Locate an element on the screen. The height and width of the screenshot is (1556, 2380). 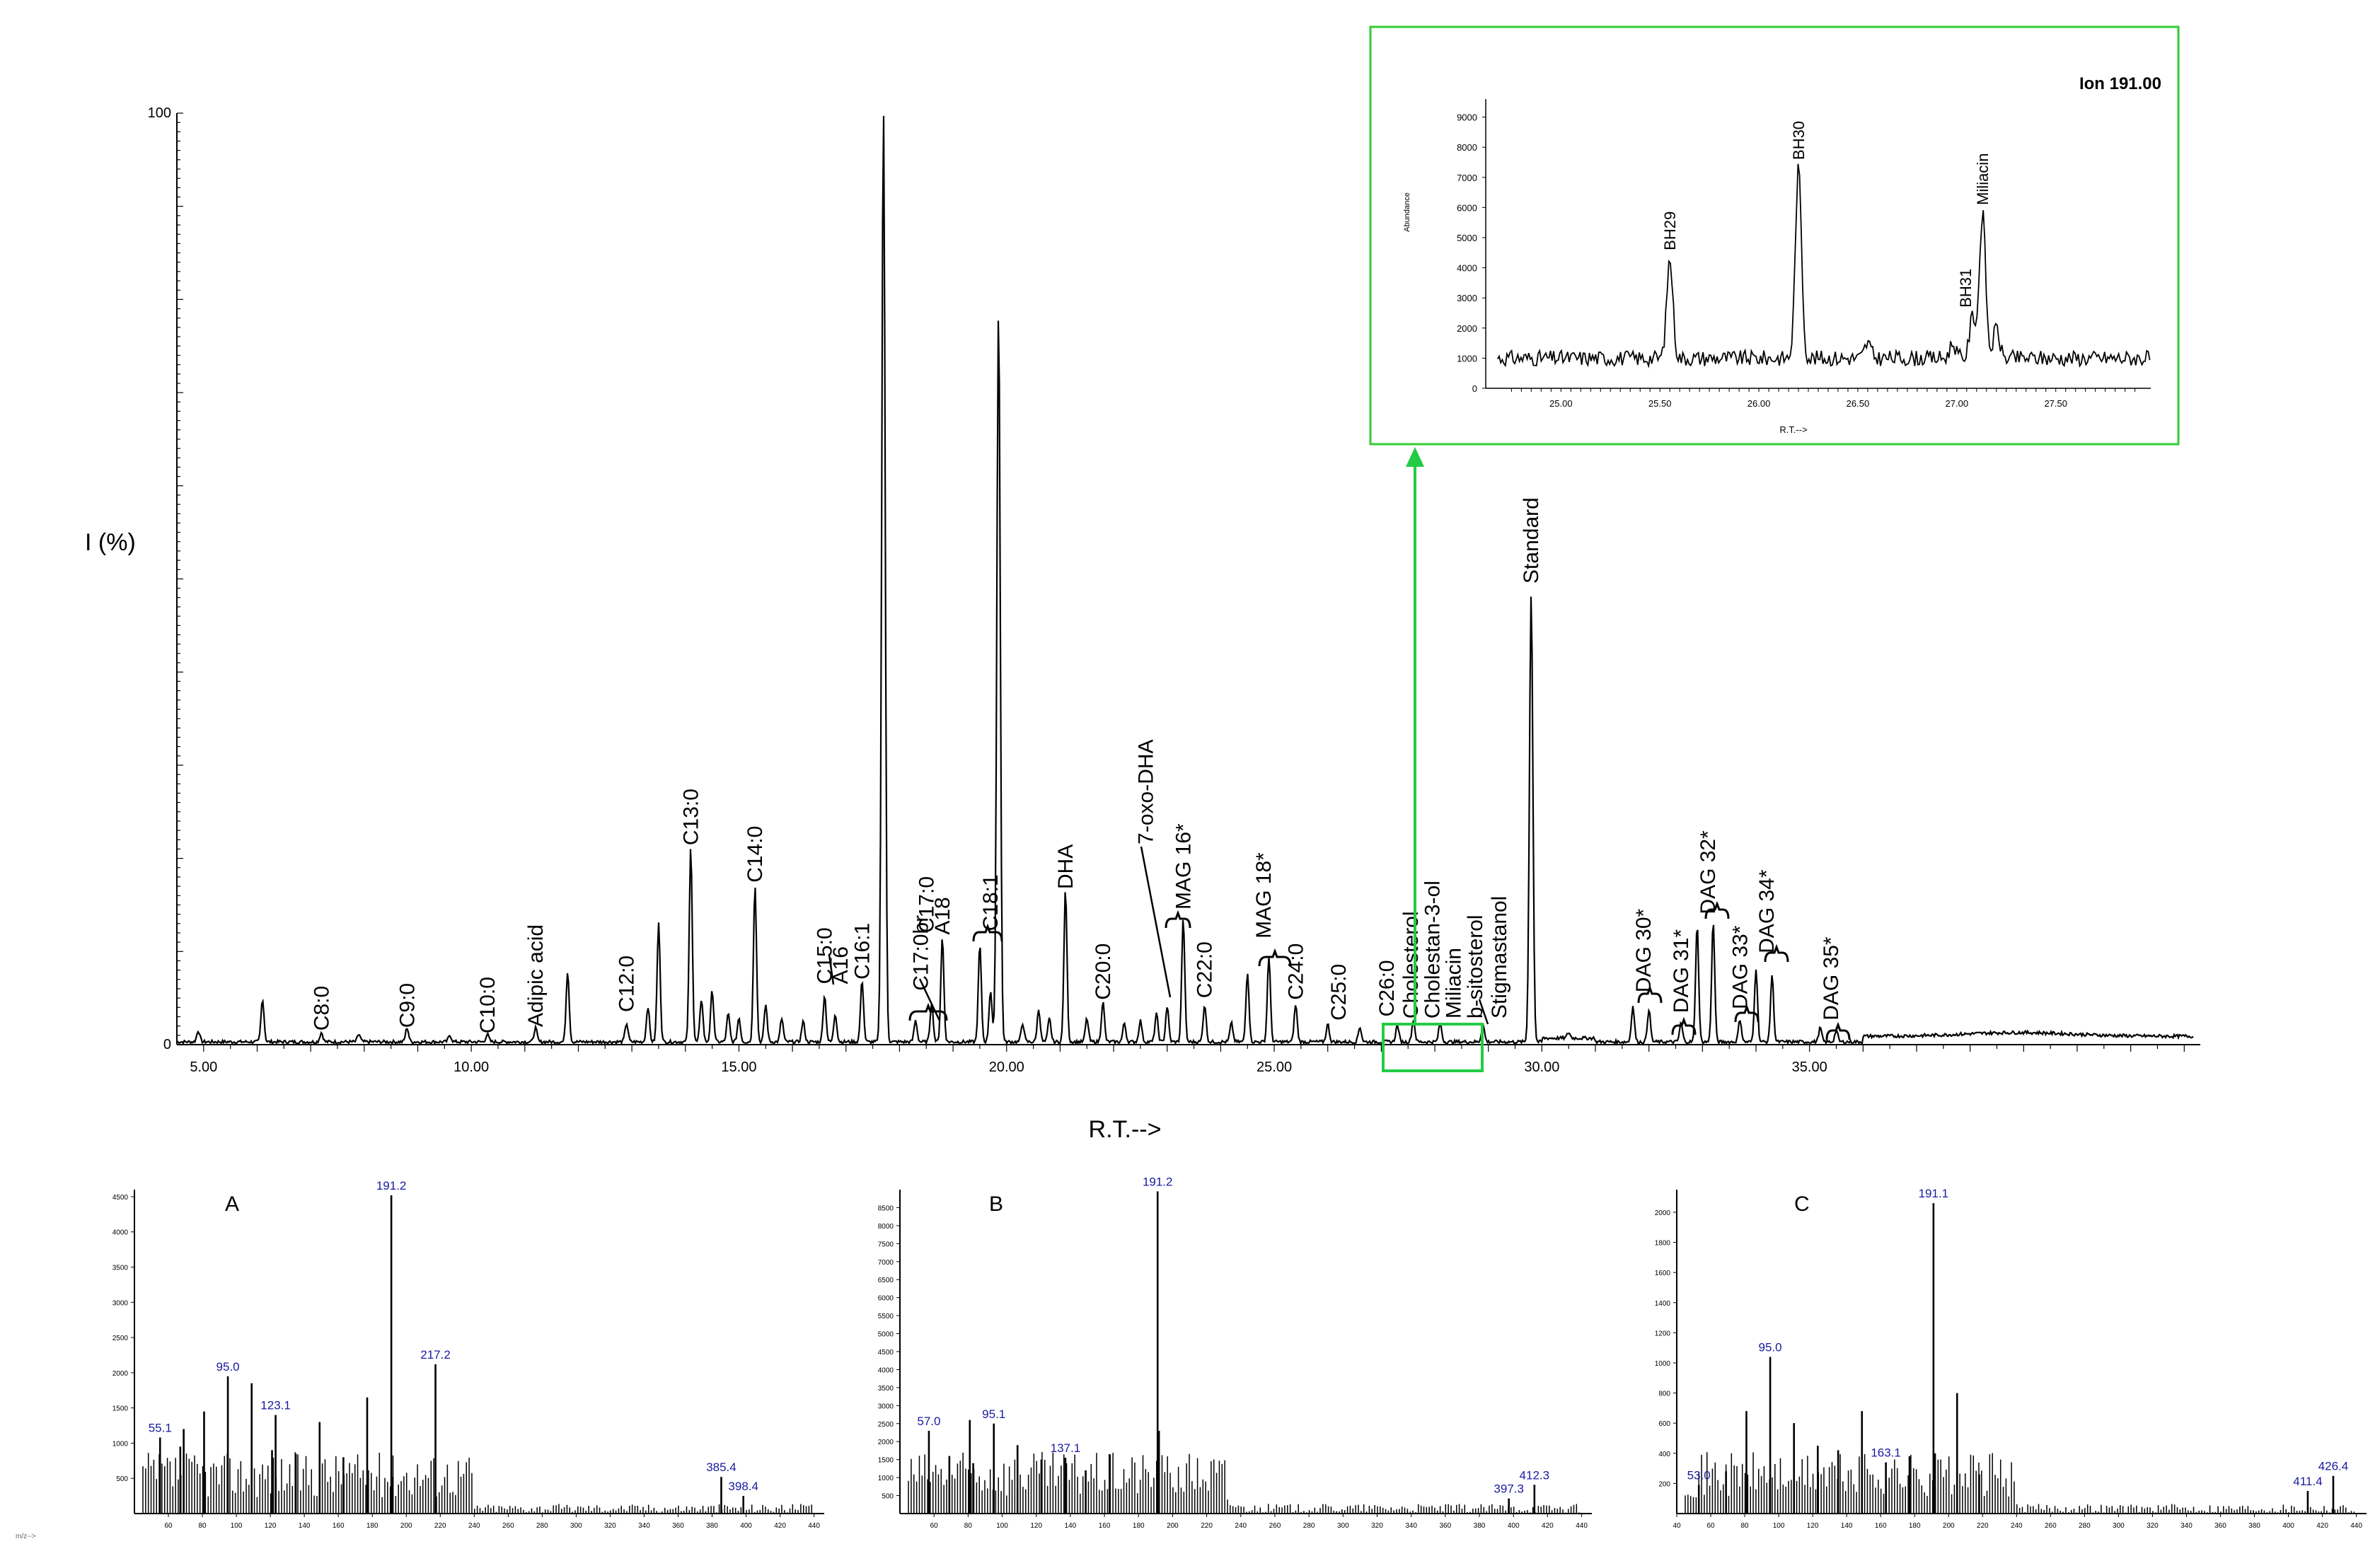
inset-y-tick-label: 3000 is located at coordinates (1467, 298).